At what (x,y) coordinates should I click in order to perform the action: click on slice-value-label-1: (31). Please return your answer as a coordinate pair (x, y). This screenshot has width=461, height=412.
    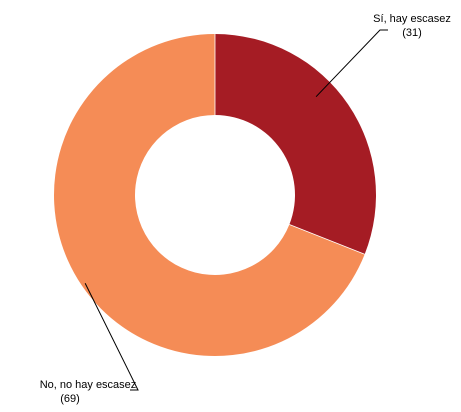
    Looking at the image, I should click on (412, 33).